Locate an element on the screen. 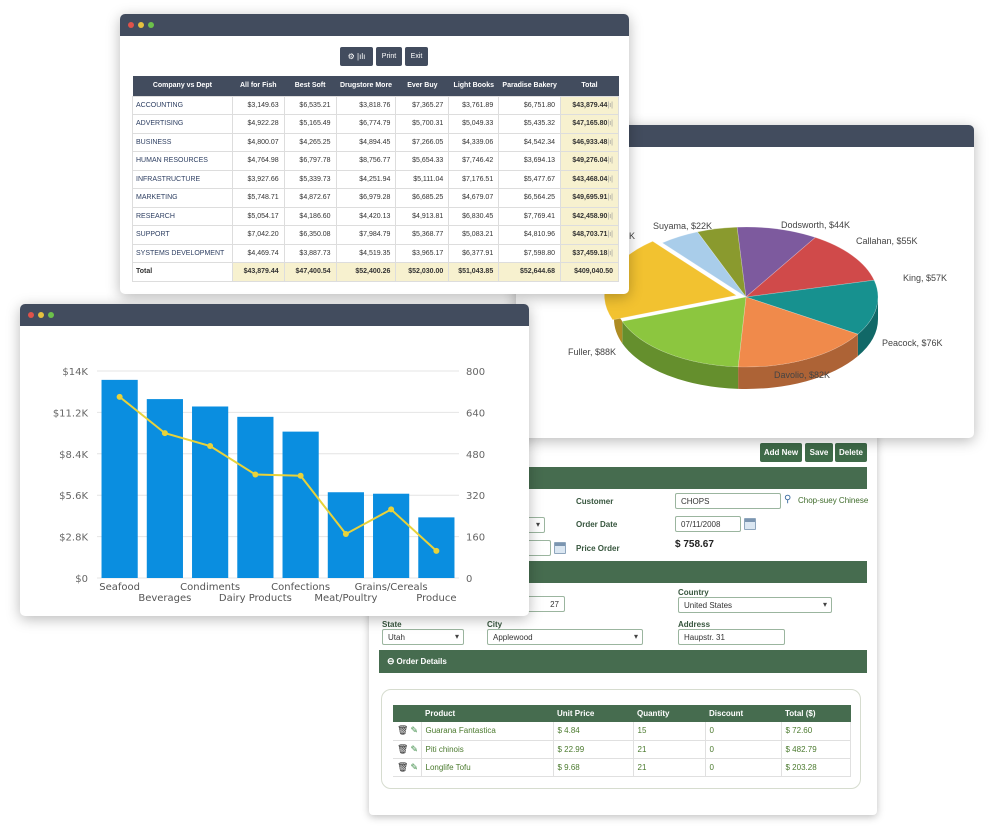 This screenshot has height=833, width=1000. country-select: United States is located at coordinates (755, 605).